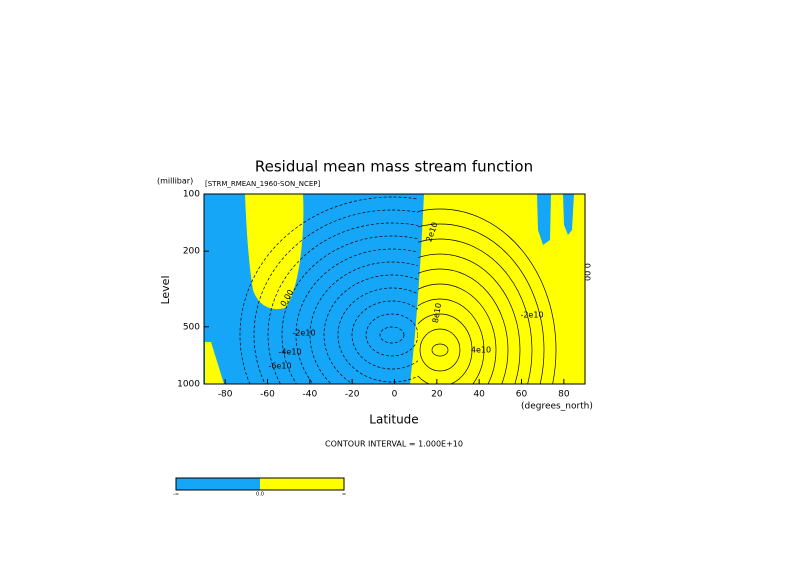 This screenshot has width=789, height=562. I want to click on contour-label: 8e10, so click(437, 312).